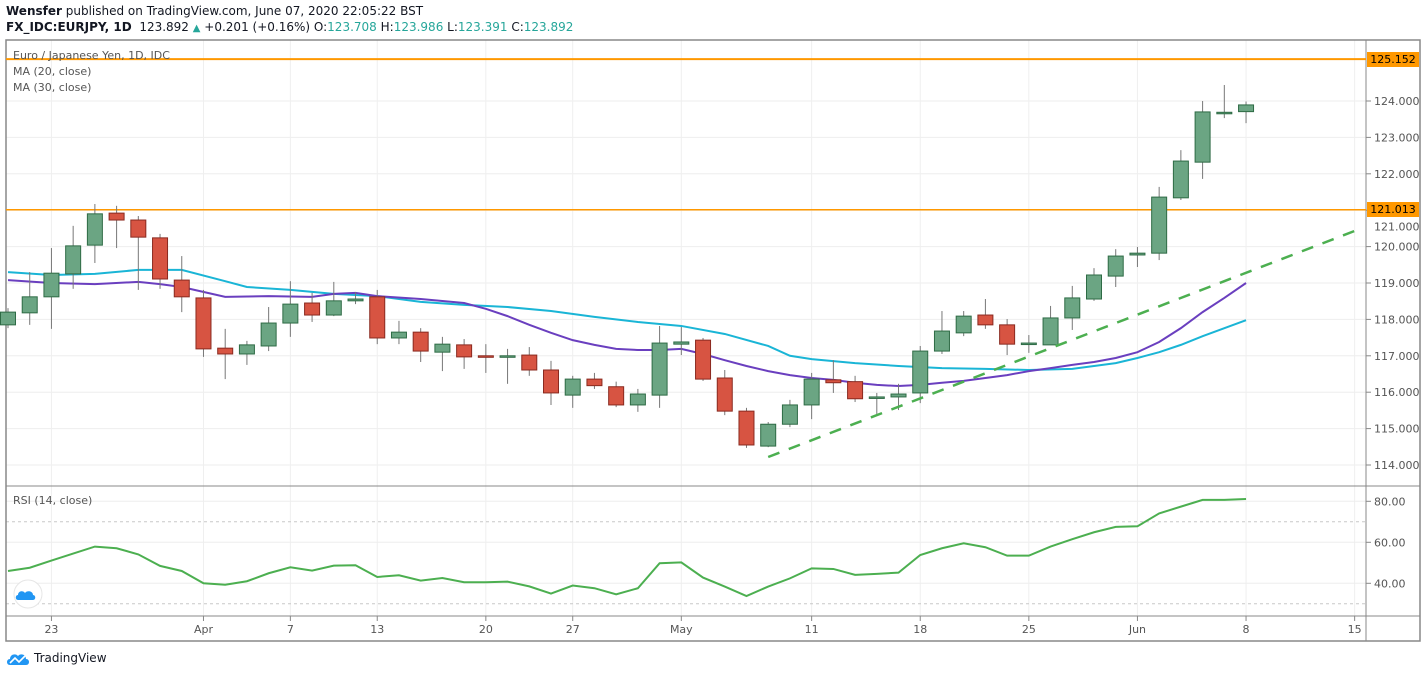 The height and width of the screenshot is (675, 1428). Describe the element at coordinates (1397, 227) in the screenshot. I see `price-tick-label: 121.000` at that location.